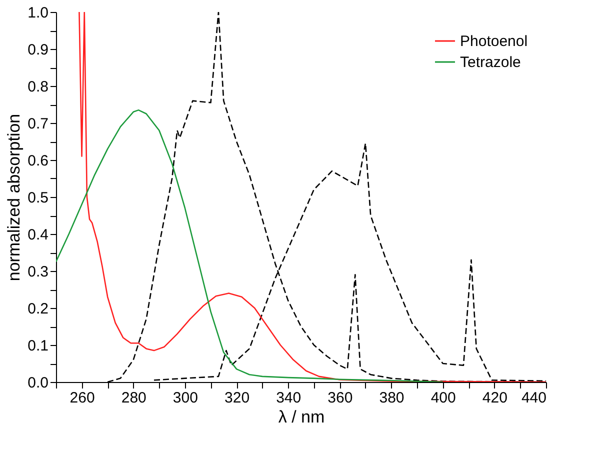 The width and height of the screenshot is (600, 450). Describe the element at coordinates (38, 272) in the screenshot. I see `y-tick-label: 0.3` at that location.